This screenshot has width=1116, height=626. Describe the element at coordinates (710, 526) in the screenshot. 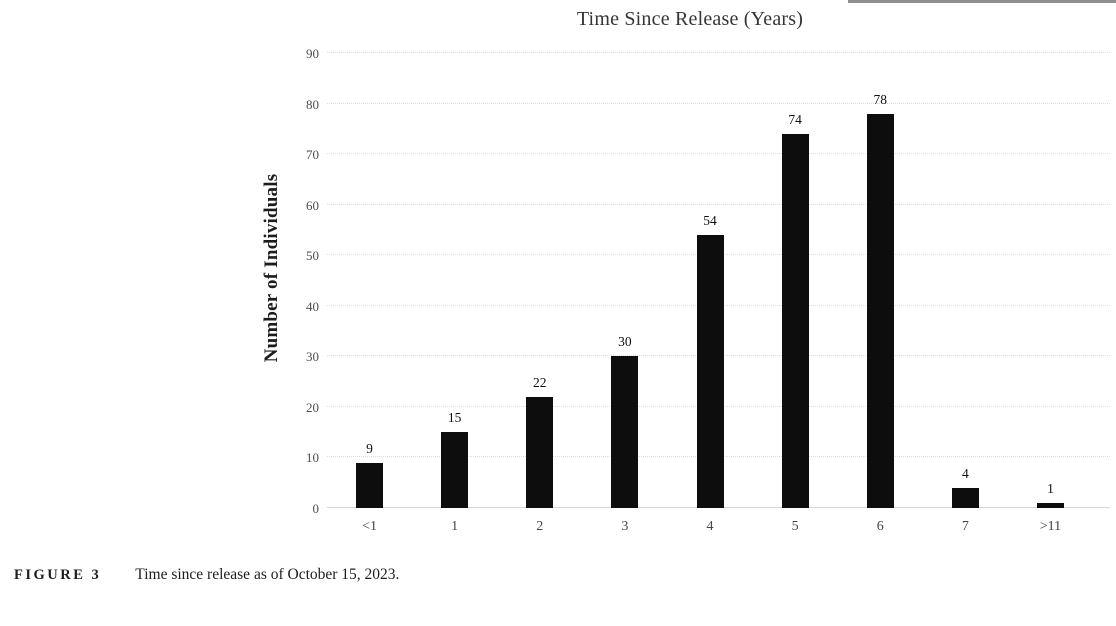

I see `x-tick-label-4: 4` at that location.